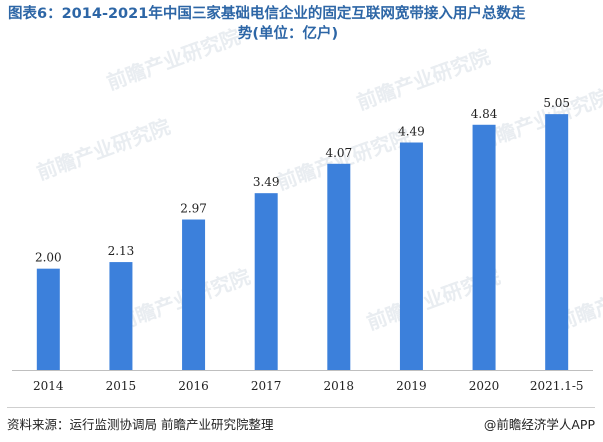 This screenshot has height=442, width=603. Describe the element at coordinates (194, 294) in the screenshot. I see `bar-2016` at that location.